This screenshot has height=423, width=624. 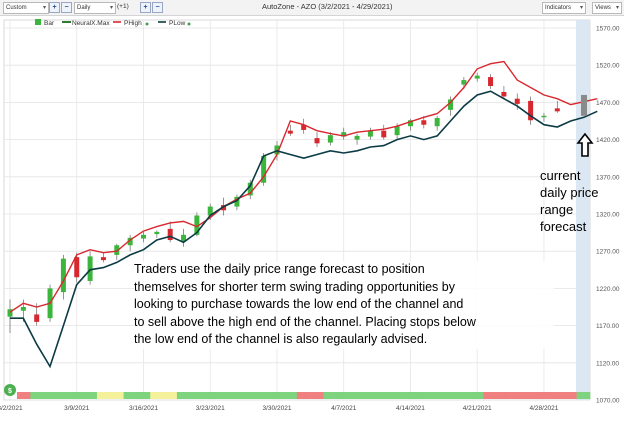 I want to click on x-tick-label: 3/30/2021, so click(x=277, y=408).